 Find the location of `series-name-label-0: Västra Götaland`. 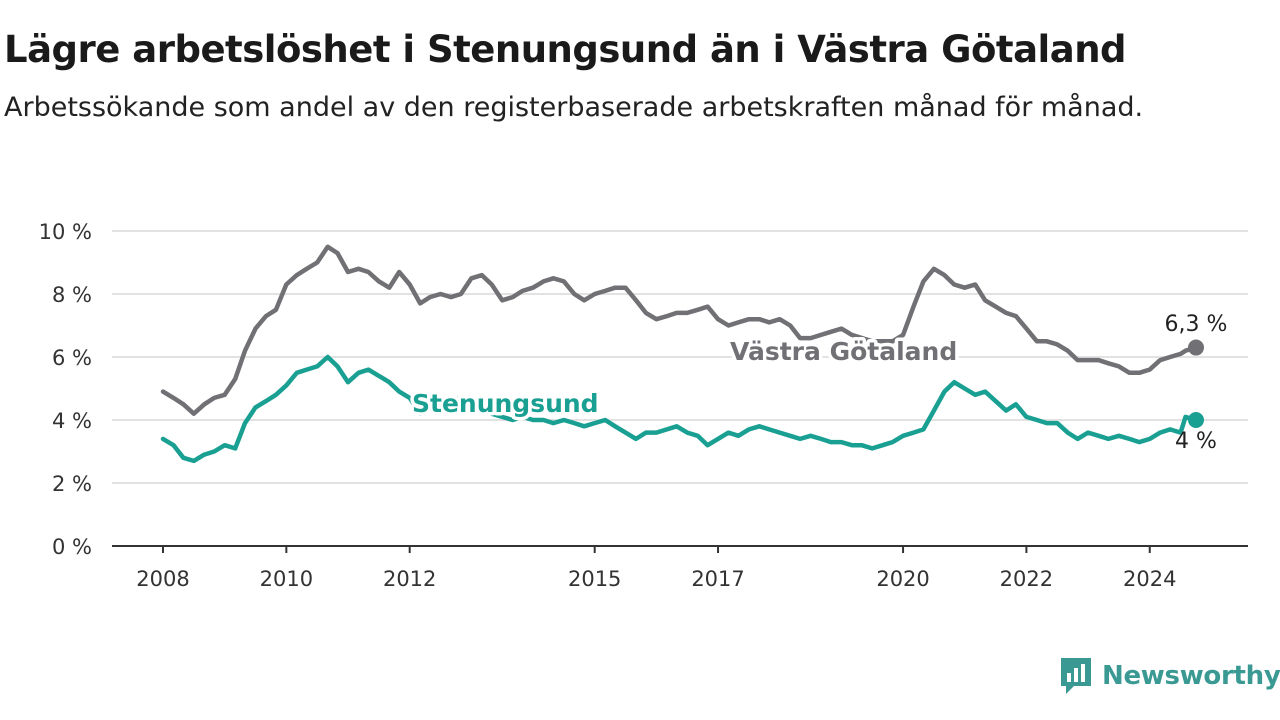

series-name-label-0: Västra Götaland is located at coordinates (843, 351).